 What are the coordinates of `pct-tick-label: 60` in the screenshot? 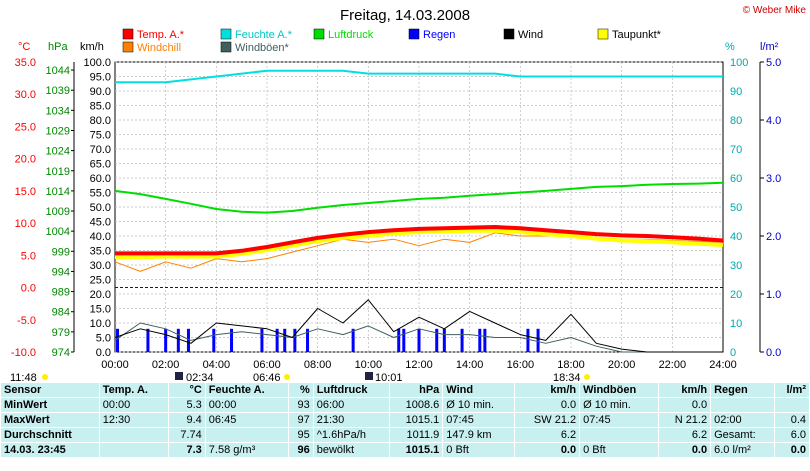 It's located at (736, 179).